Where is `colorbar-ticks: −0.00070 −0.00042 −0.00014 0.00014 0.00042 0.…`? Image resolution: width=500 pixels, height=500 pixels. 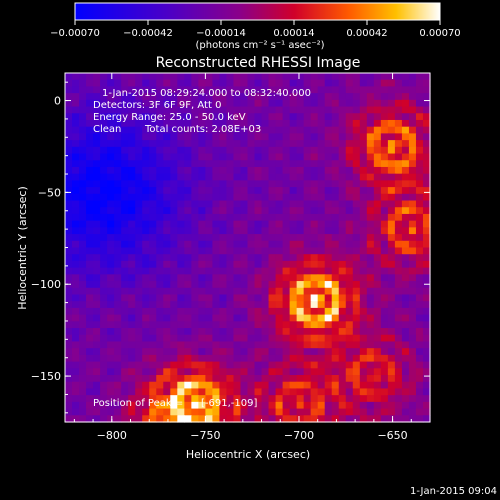
colorbar-ticks: −0.00070 −0.00042 −0.00014 0.00014 0.00042 0.… is located at coordinates (255, 29).